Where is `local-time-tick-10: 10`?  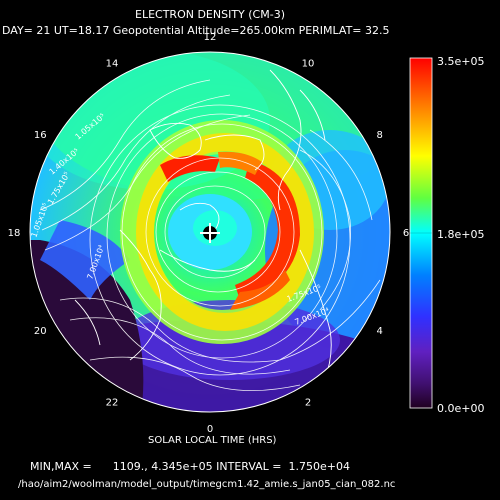
local-time-tick-10: 10 is located at coordinates (308, 63).